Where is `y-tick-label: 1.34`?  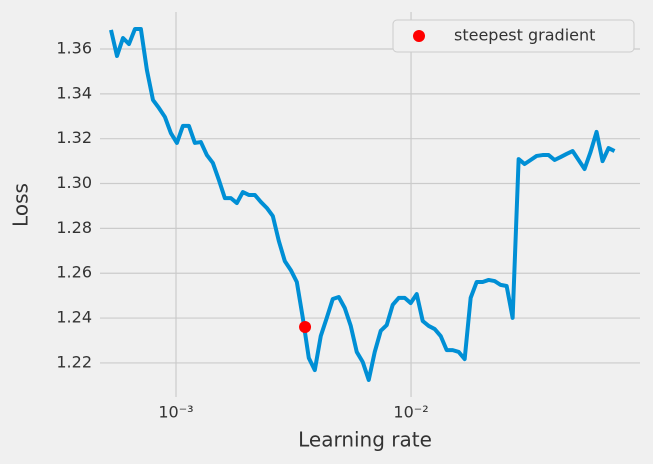 y-tick-label: 1.34 is located at coordinates (74, 92).